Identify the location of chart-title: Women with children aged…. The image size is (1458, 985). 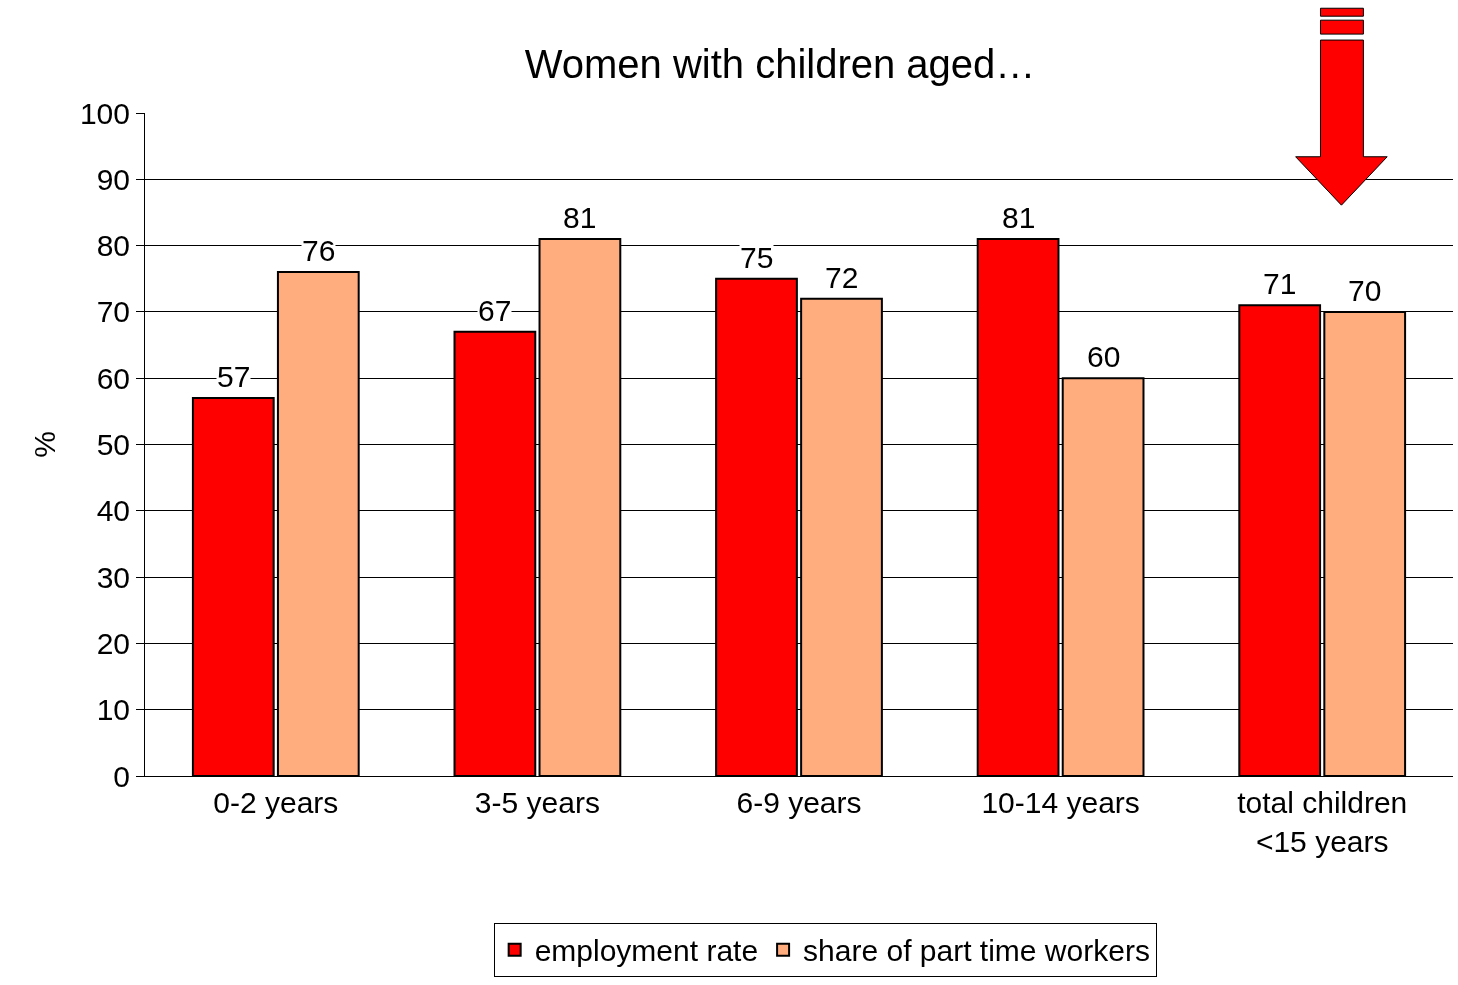
(780, 64).